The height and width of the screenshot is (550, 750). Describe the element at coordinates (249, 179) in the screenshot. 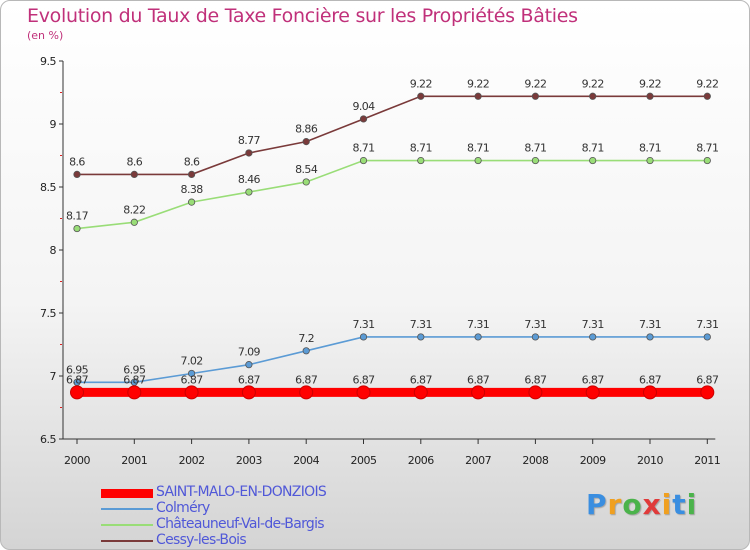

I see `series-2-data-label: 8.46` at that location.